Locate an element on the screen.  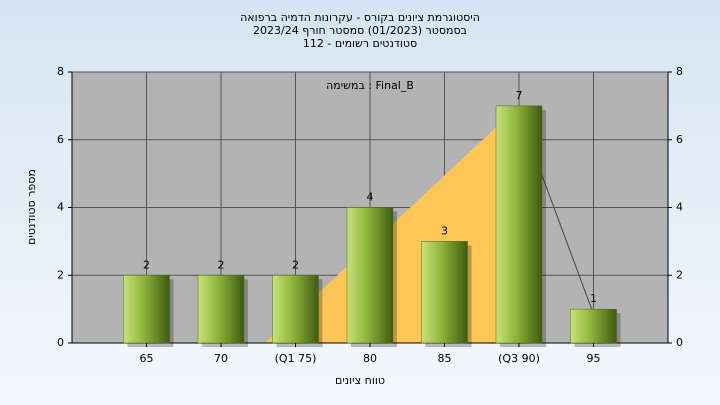
x-tick-label: 95 is located at coordinates (594, 358).